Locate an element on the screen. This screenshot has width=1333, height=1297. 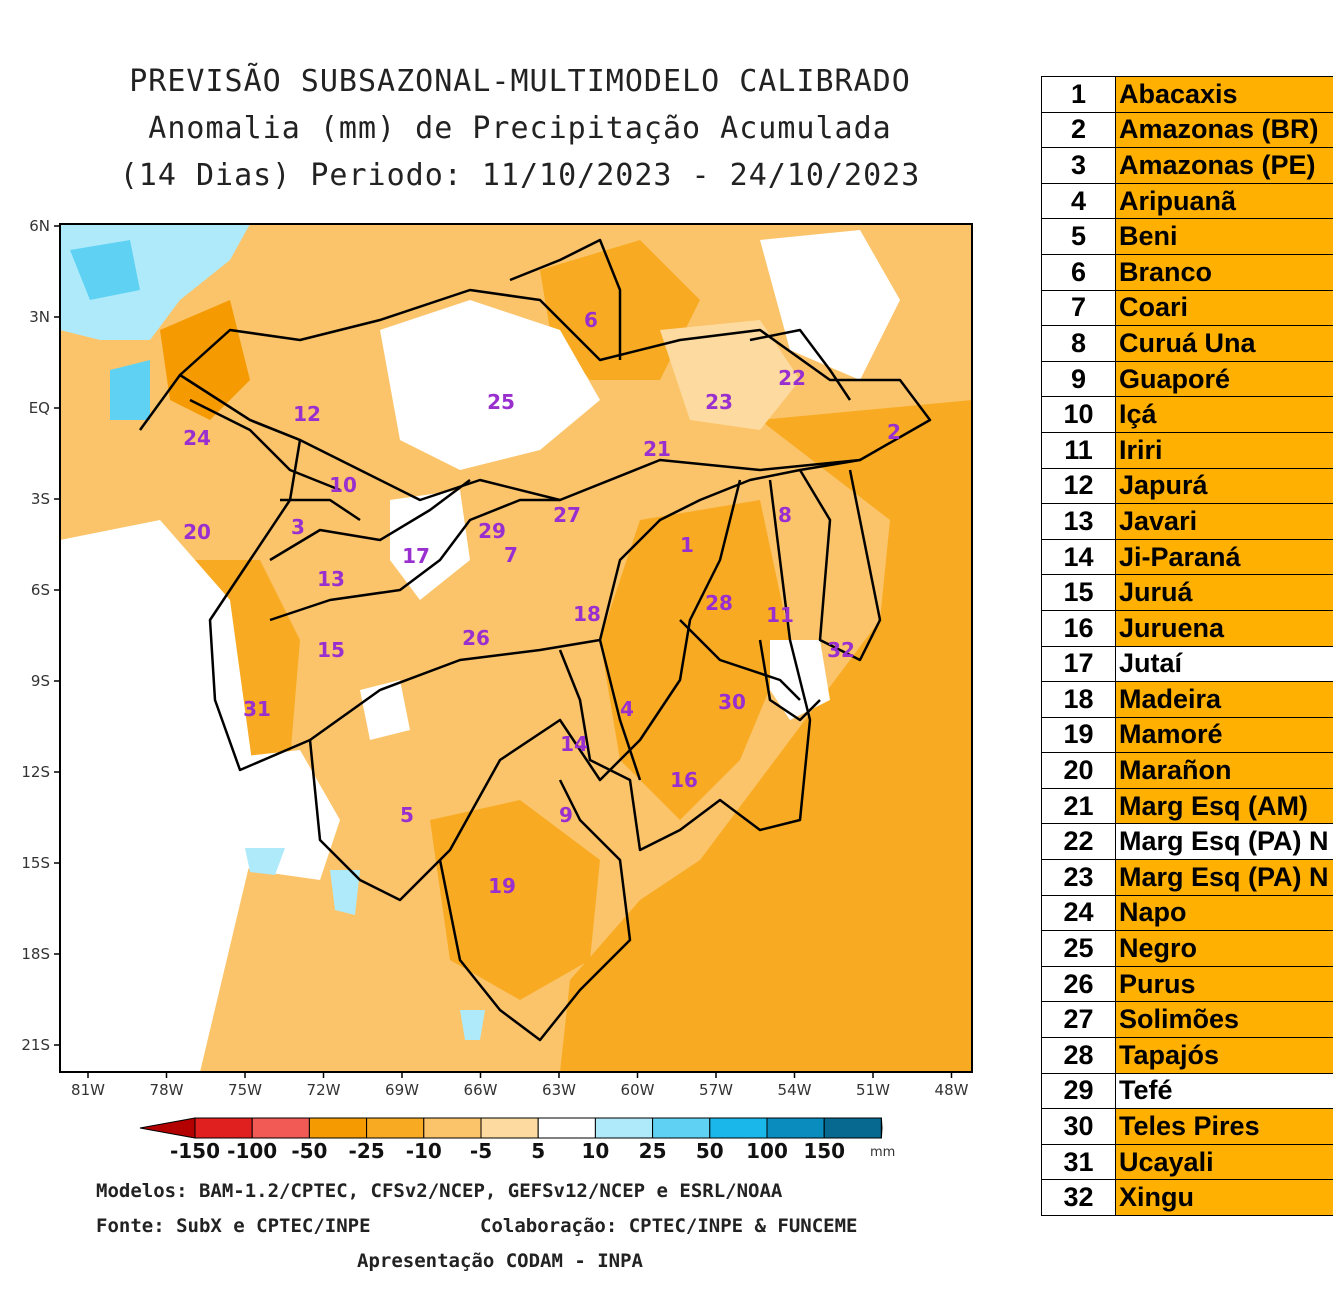
anomaly-zone-tapajos is located at coordinates (695, 660).